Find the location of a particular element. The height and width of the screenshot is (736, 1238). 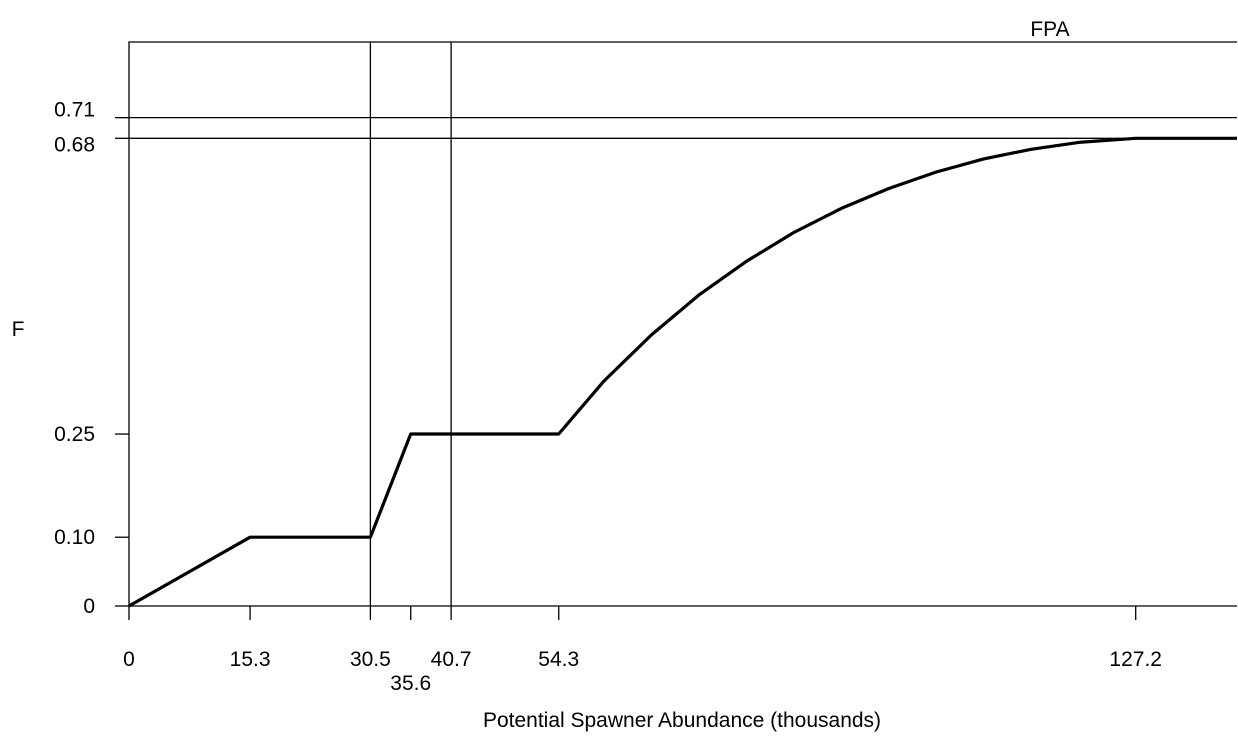

y-tick-label: 0.71 is located at coordinates (74, 110).